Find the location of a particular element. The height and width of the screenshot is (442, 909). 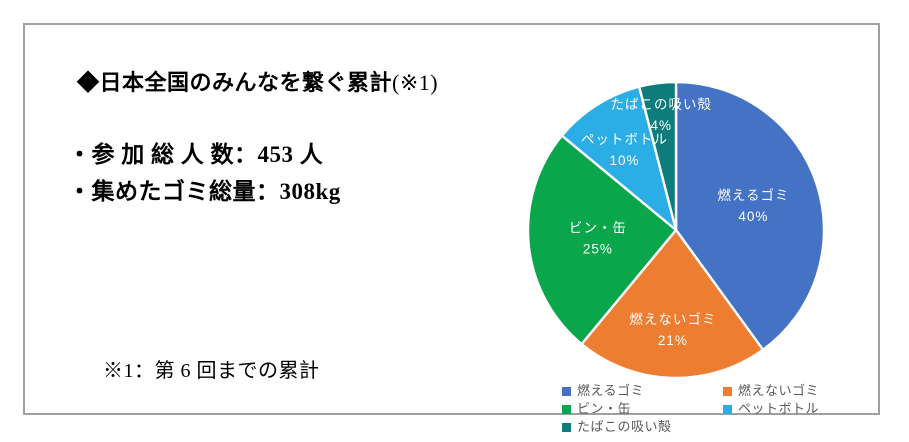

pie-label-4: たばこの吸い殻 4% is located at coordinates (662, 115).